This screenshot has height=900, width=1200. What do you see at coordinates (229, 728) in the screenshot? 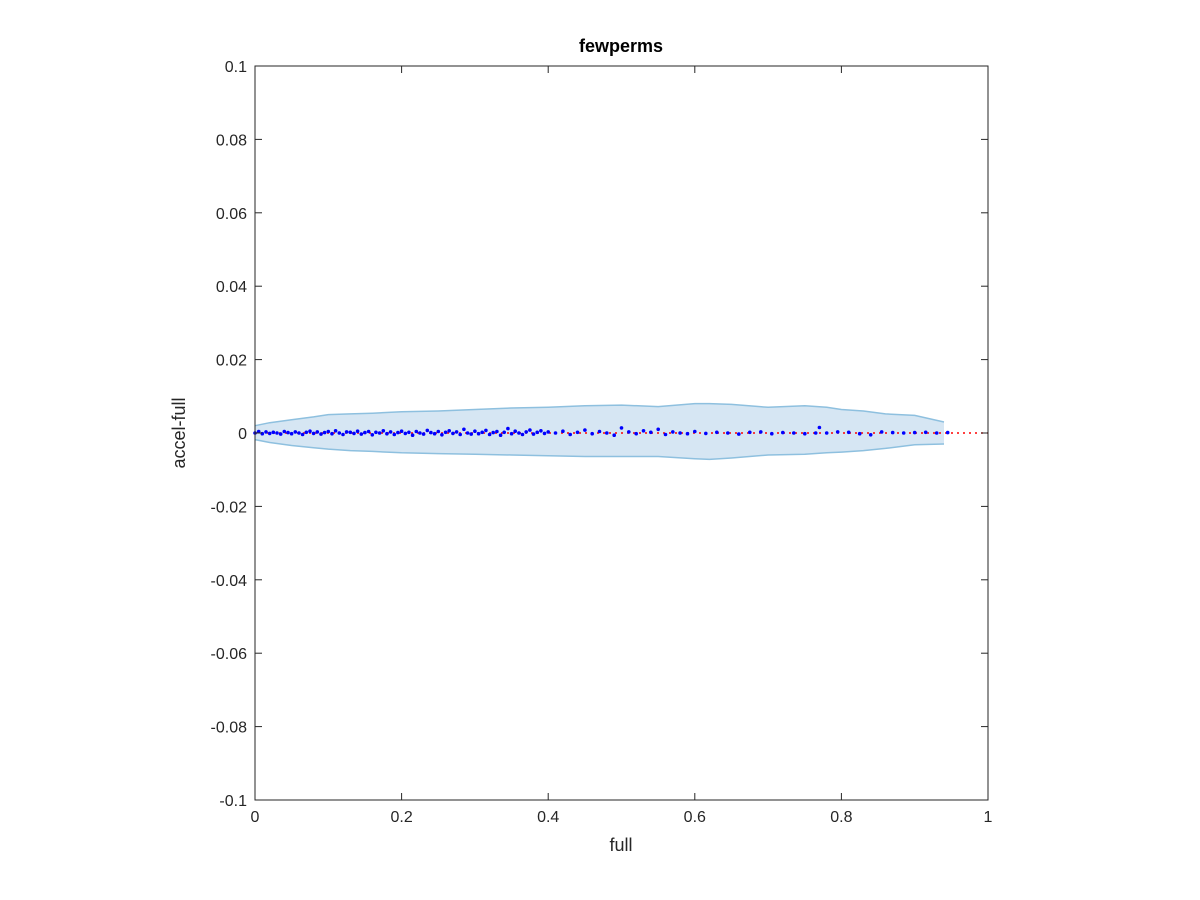
I see `y-tick-label: -0.08` at bounding box center [229, 728].